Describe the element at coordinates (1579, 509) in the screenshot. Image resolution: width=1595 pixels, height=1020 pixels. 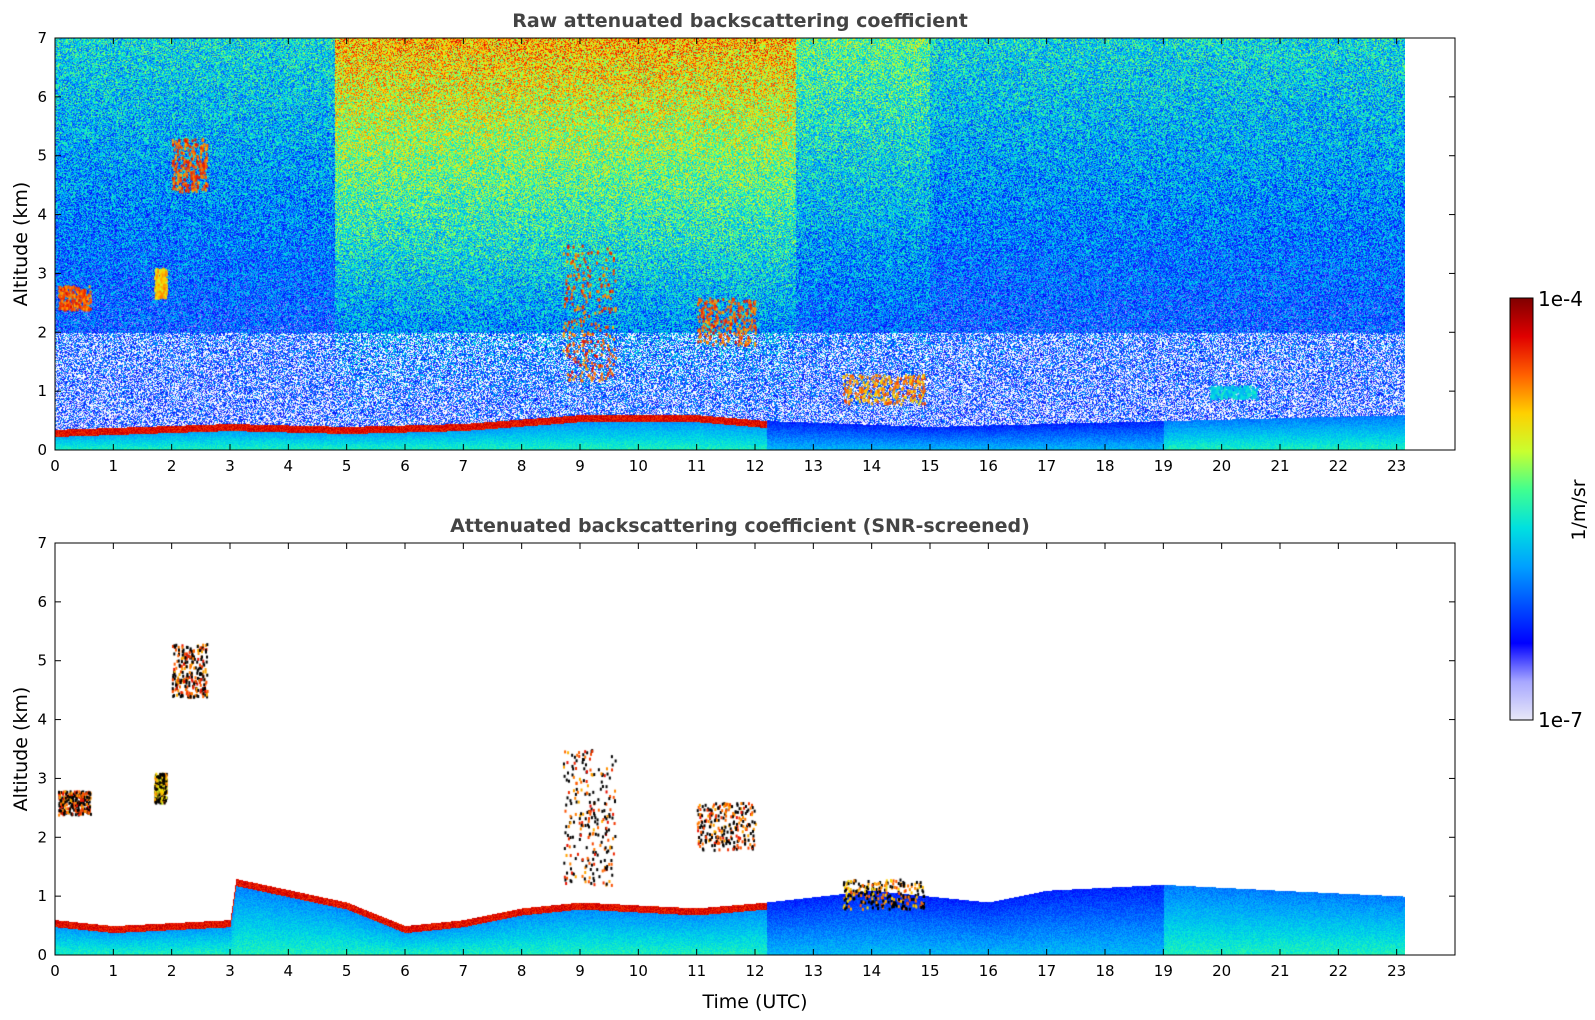
I see `colorbar-unit-label: 1/m/sr` at that location.